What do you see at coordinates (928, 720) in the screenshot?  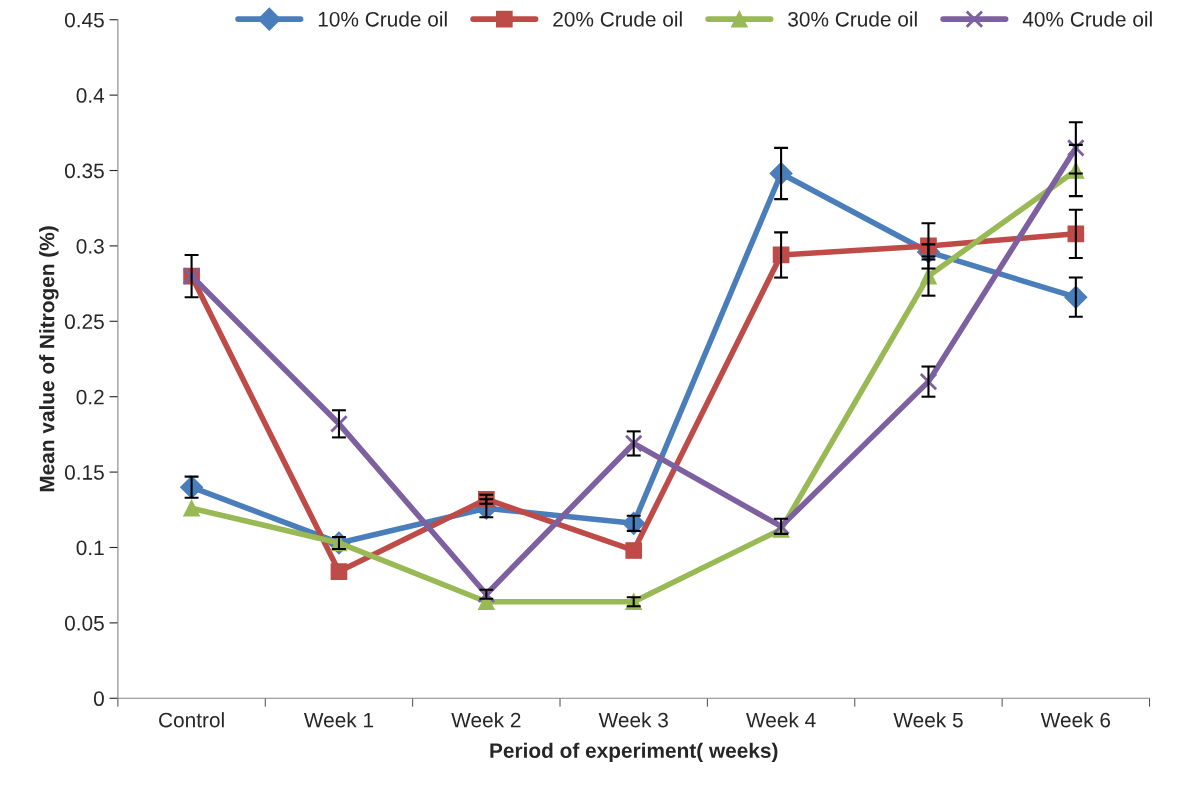 I see `x-tick-label: Week 5` at bounding box center [928, 720].